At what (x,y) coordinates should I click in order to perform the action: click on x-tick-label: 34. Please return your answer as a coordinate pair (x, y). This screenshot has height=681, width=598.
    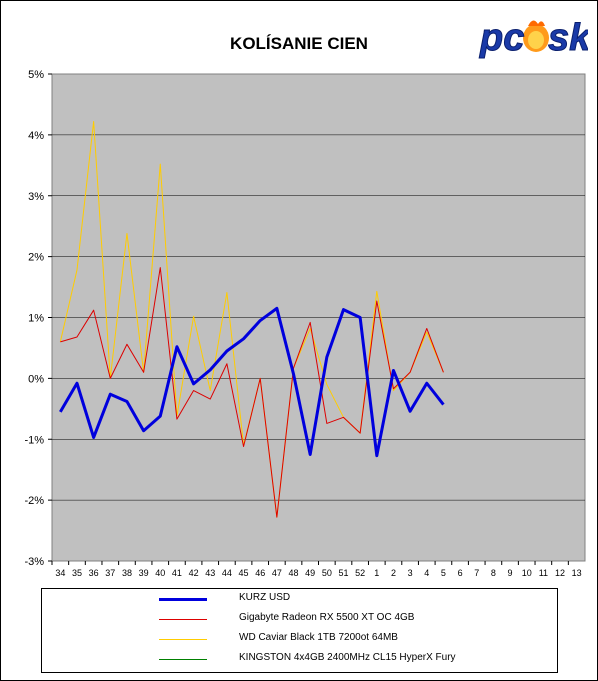
    Looking at the image, I should click on (60, 573).